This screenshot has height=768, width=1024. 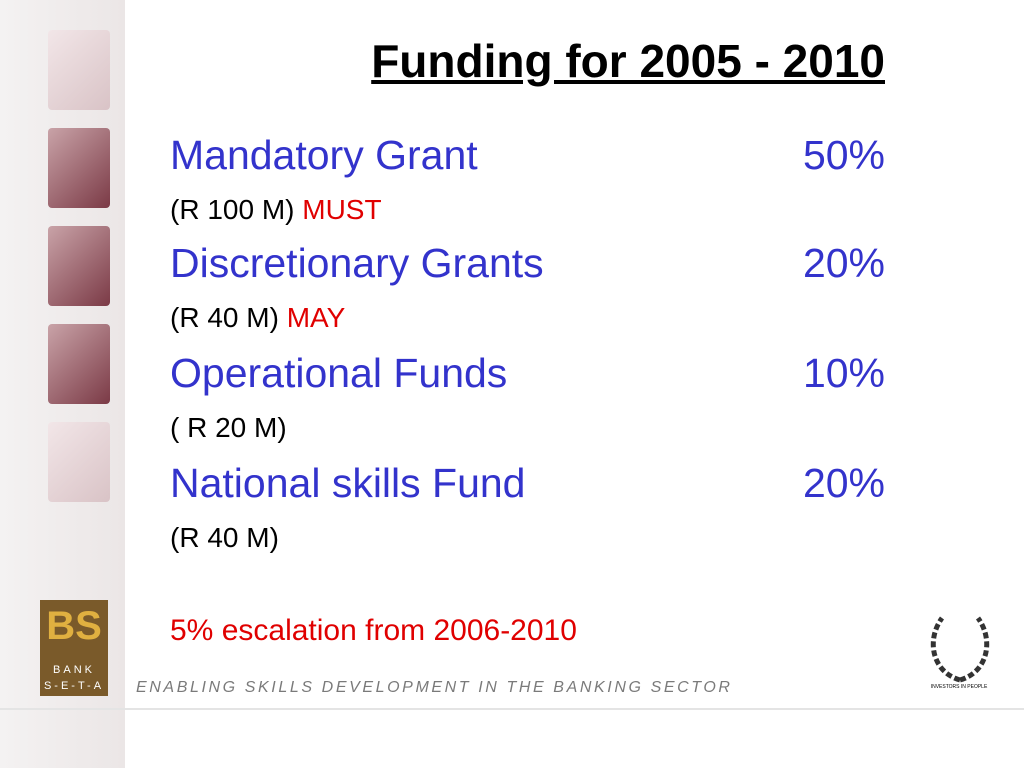 I want to click on footer-rule, so click(x=512, y=709).